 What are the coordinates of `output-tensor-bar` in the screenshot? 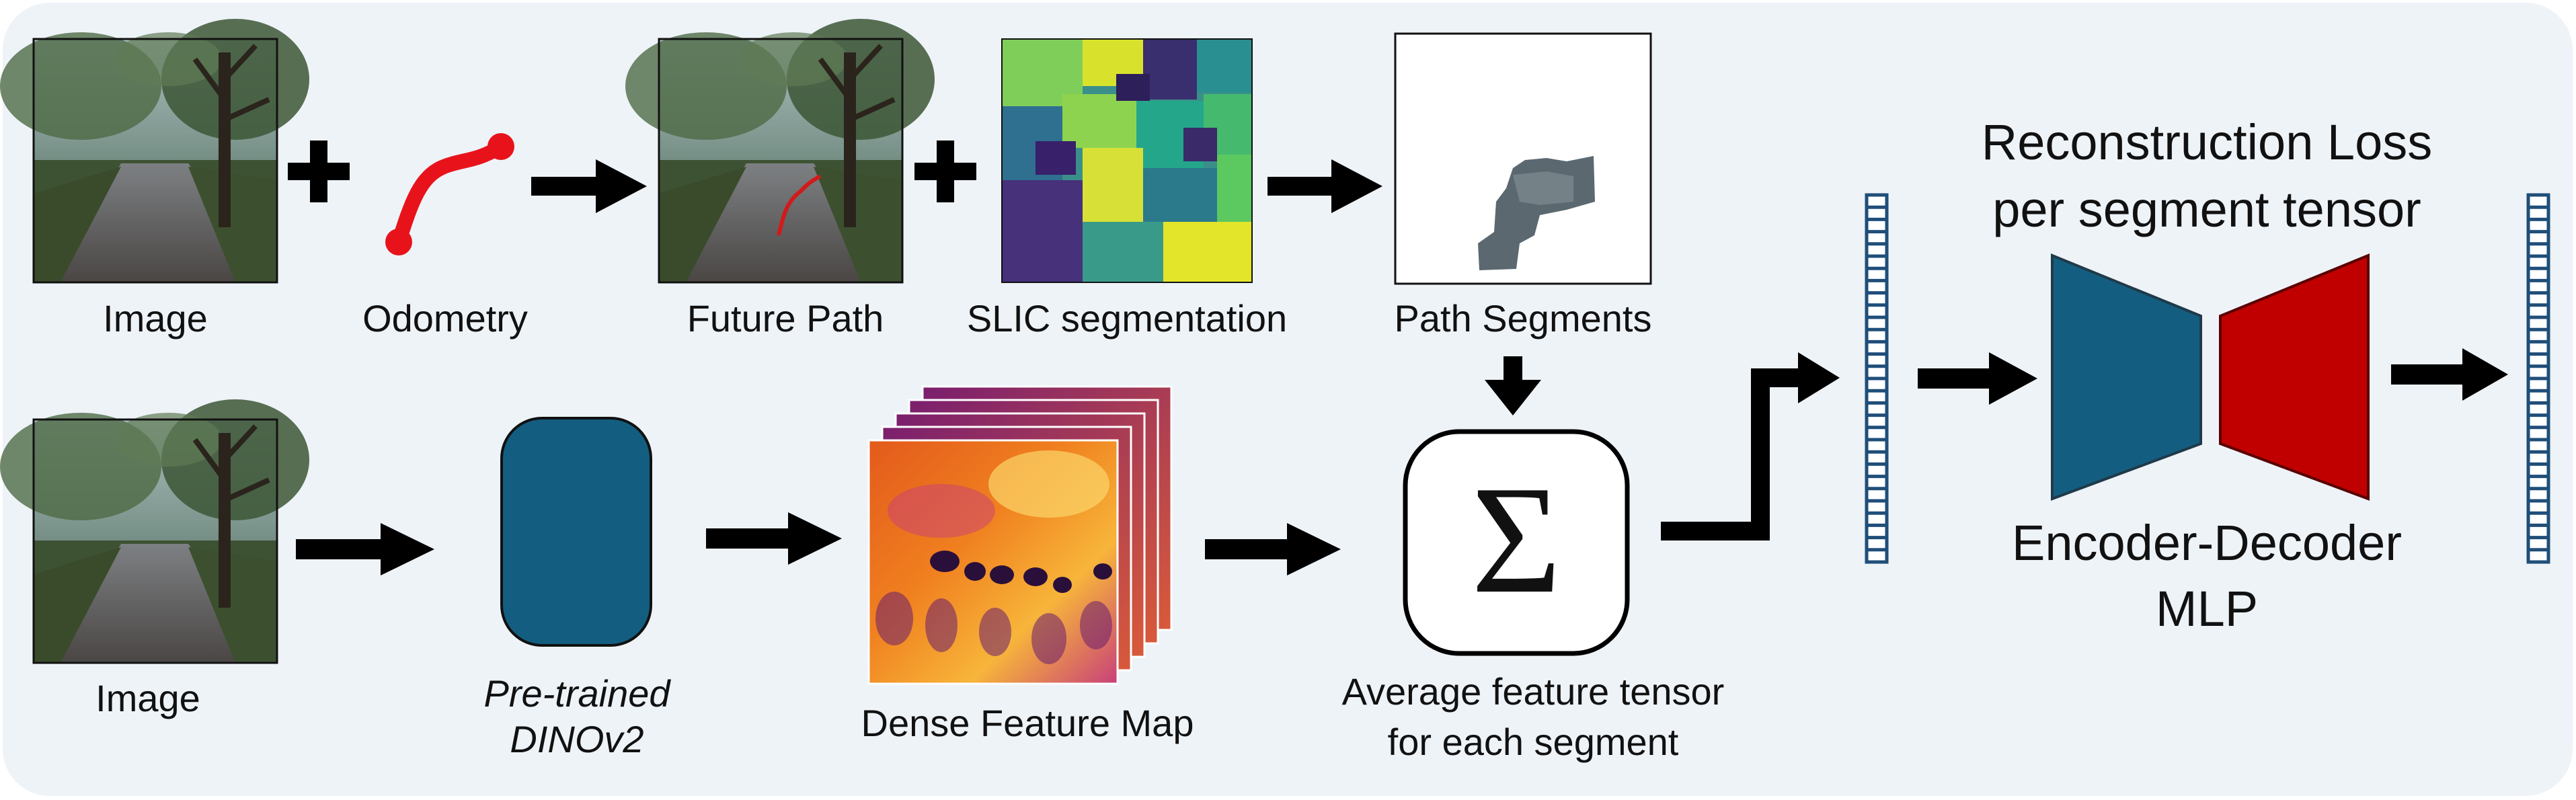 It's located at (2538, 379).